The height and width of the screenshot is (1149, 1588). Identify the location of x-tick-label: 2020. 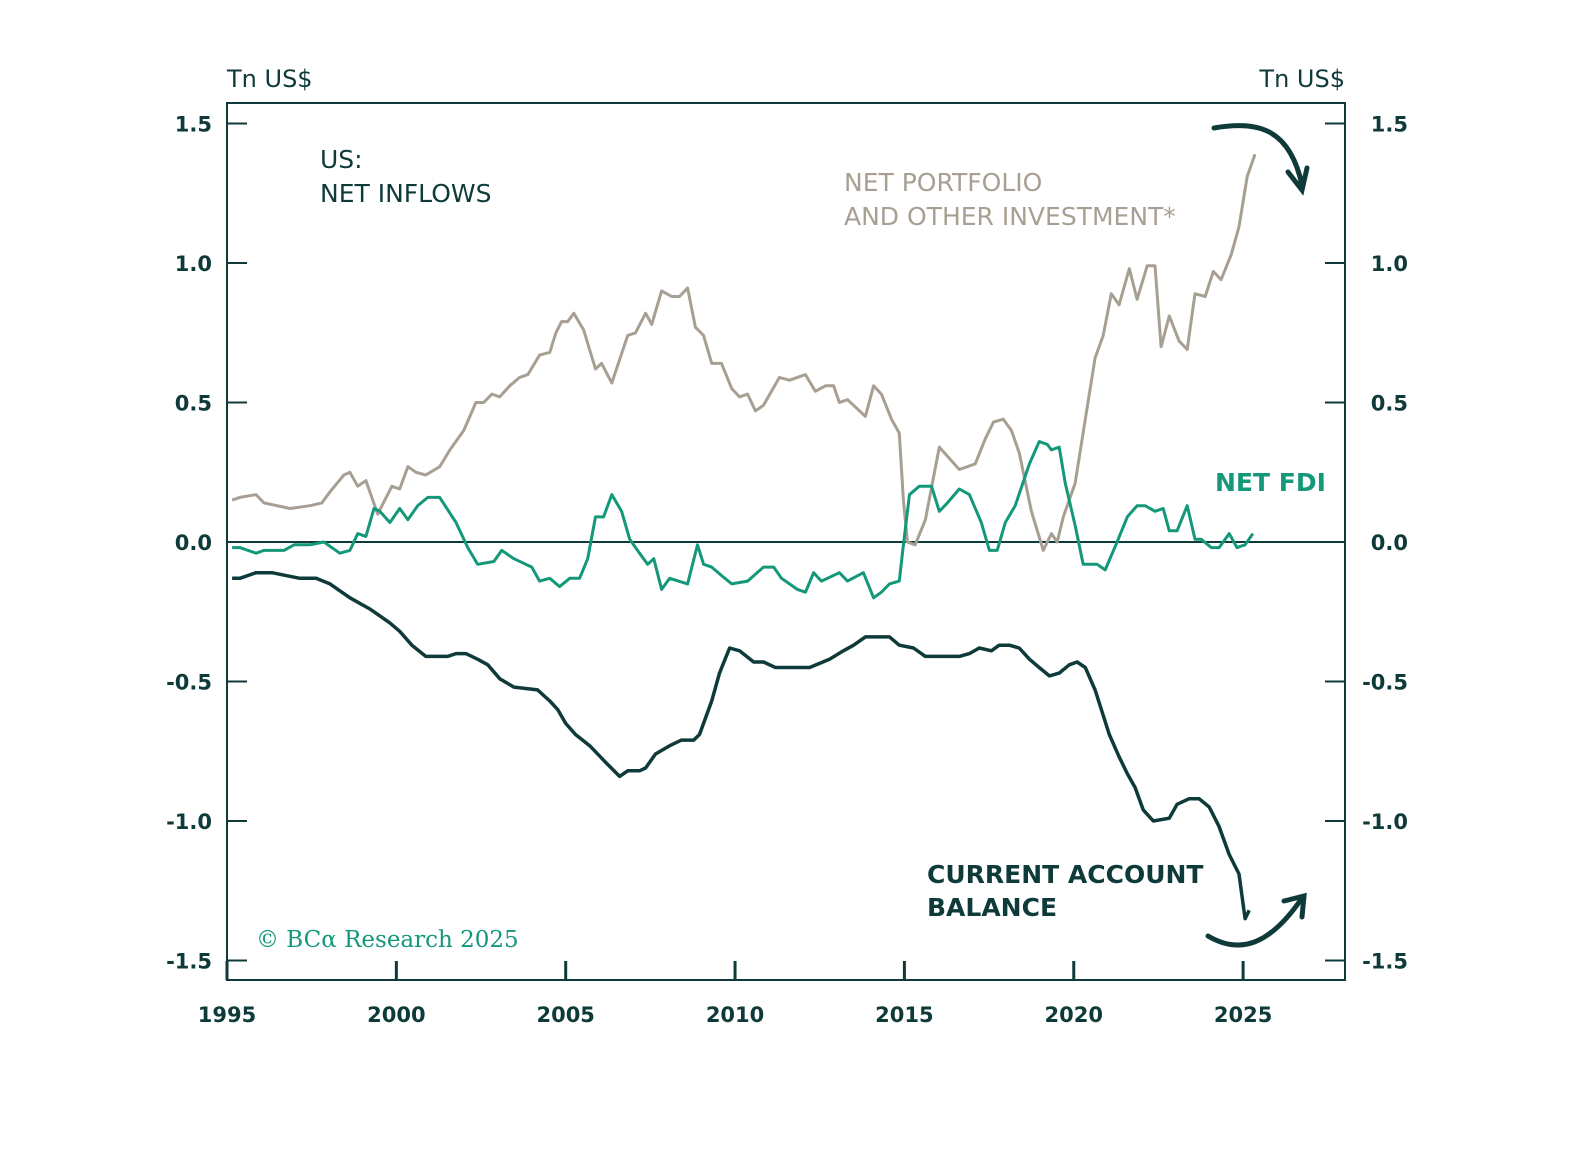
(1074, 1015).